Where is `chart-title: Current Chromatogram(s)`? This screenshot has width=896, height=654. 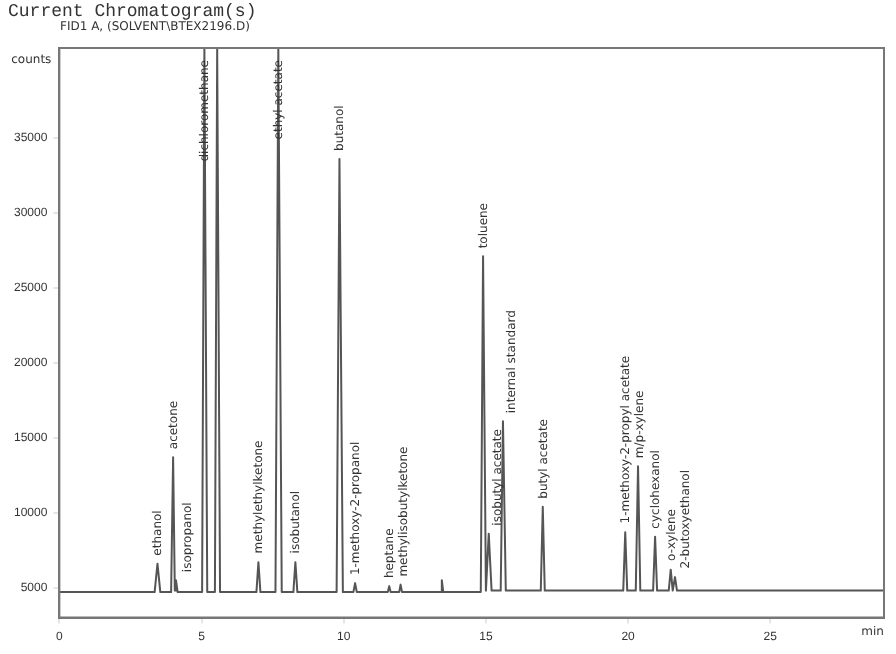 chart-title: Current Chromatogram(s) is located at coordinates (132, 12).